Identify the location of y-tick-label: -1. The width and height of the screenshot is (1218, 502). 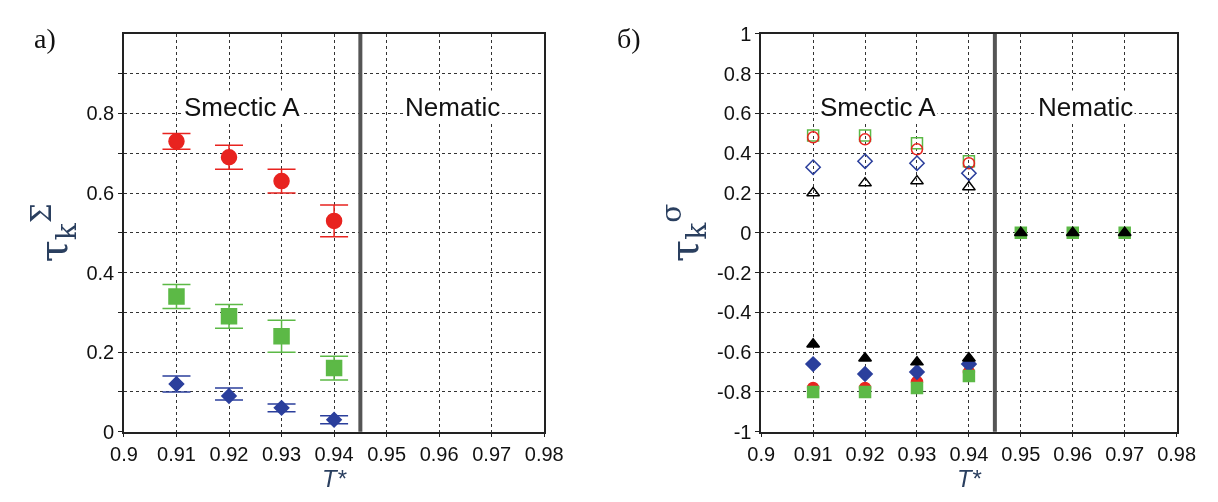
(742, 431).